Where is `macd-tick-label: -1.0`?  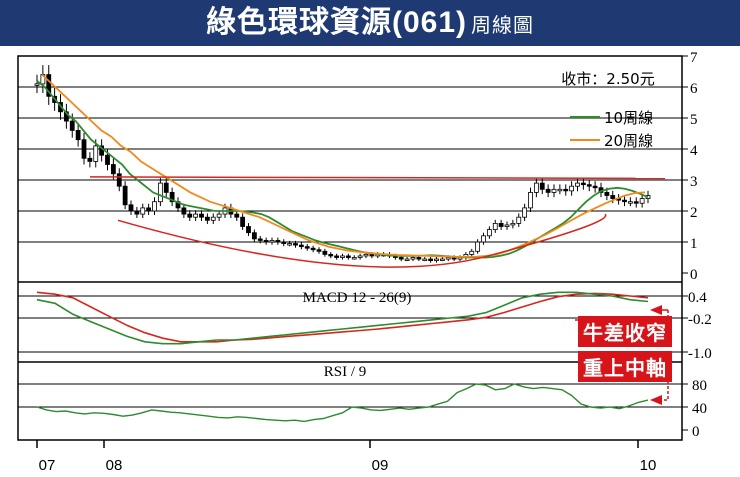 macd-tick-label: -1.0 is located at coordinates (700, 354).